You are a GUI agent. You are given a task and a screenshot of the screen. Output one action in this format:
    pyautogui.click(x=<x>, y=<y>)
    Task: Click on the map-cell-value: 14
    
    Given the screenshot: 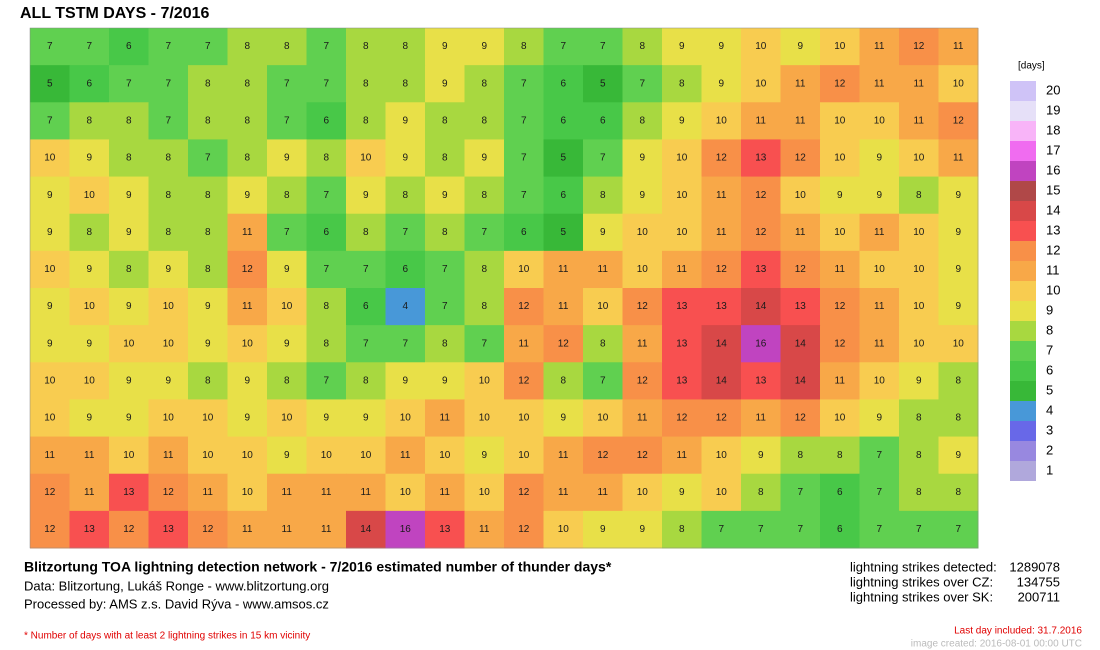 What is the action you would take?
    pyautogui.click(x=801, y=380)
    